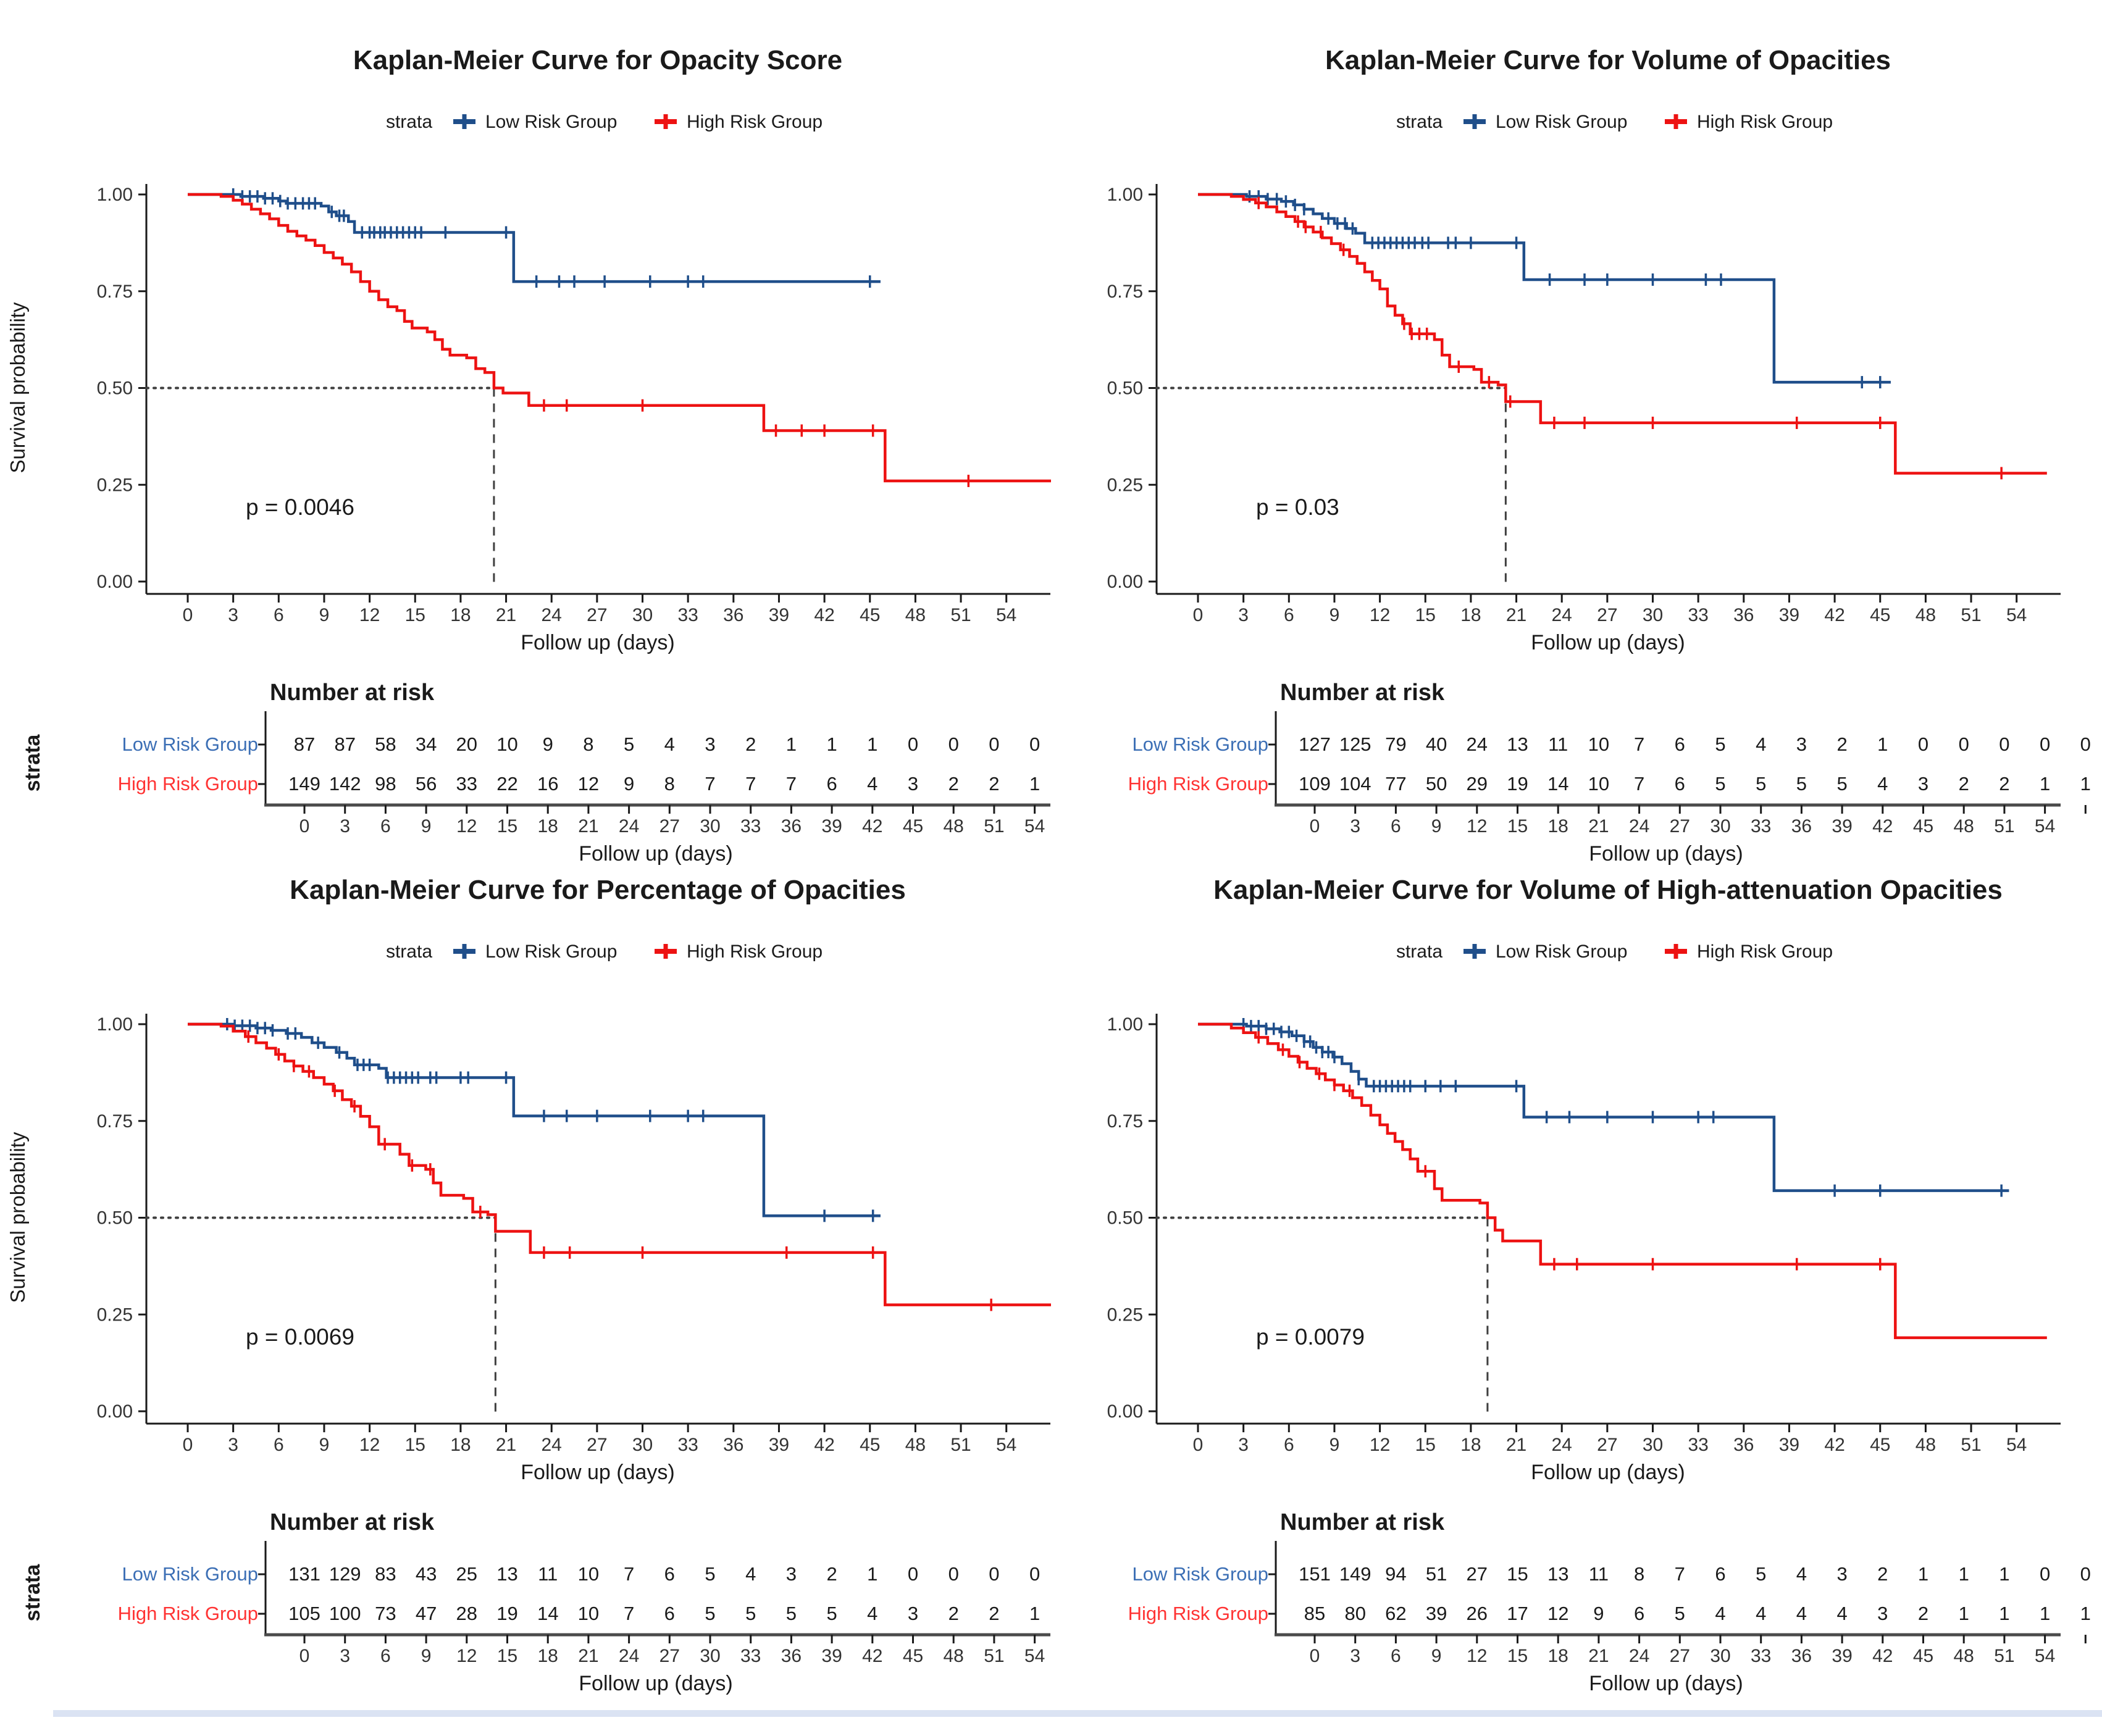  Describe the element at coordinates (466, 744) in the screenshot. I see `risk-count: 20` at that location.